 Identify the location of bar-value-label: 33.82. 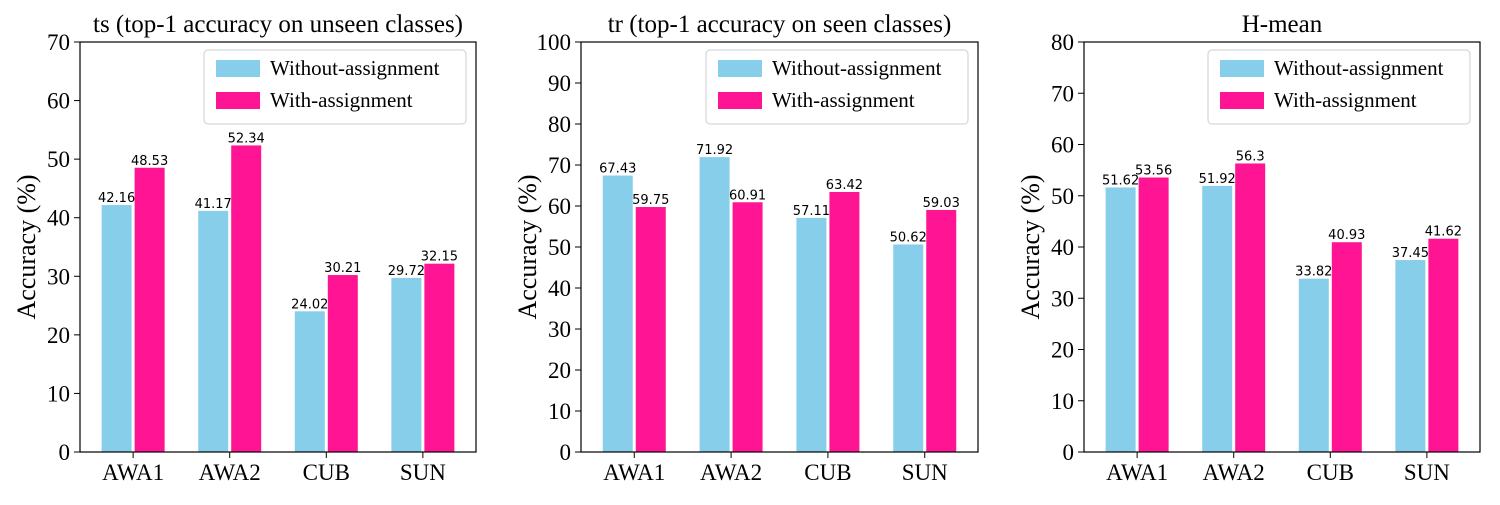
(1313, 272).